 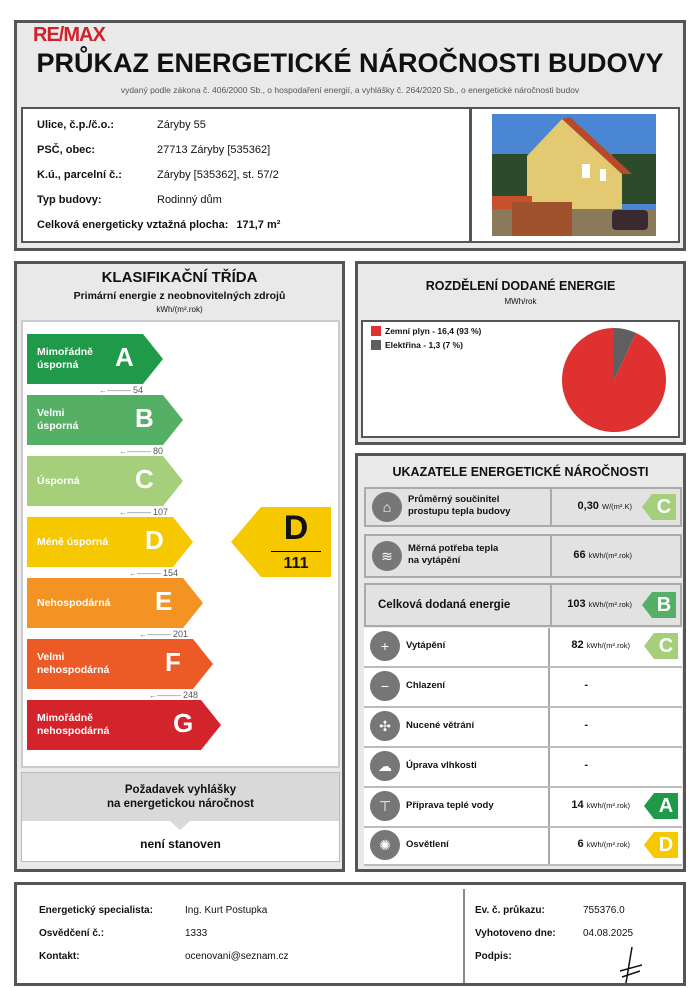 I want to click on bulb-icon: ✺, so click(x=385, y=845).